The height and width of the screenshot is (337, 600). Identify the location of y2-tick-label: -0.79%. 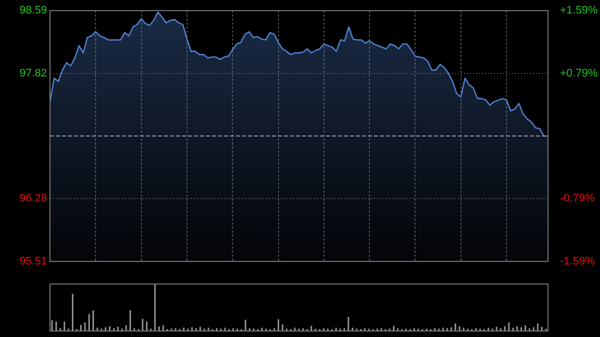
(578, 198).